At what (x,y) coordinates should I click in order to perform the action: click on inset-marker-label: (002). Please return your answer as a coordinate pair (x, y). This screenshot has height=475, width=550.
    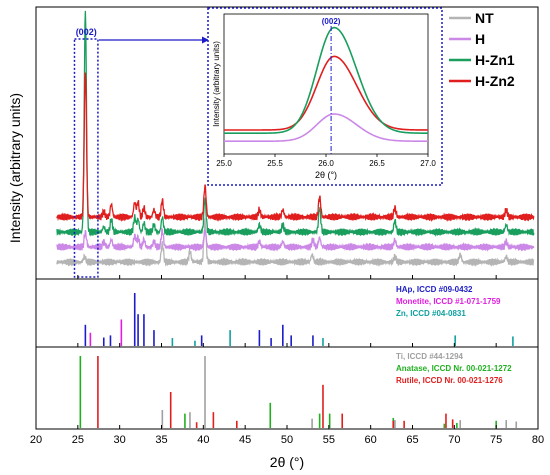
    Looking at the image, I should click on (331, 21).